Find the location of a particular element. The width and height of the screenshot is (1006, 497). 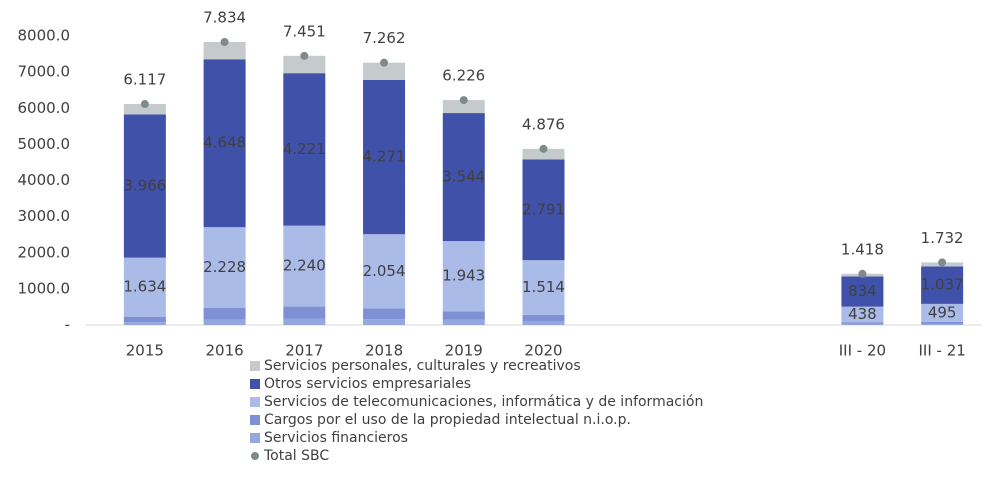

data-label: 1.514 is located at coordinates (543, 287).